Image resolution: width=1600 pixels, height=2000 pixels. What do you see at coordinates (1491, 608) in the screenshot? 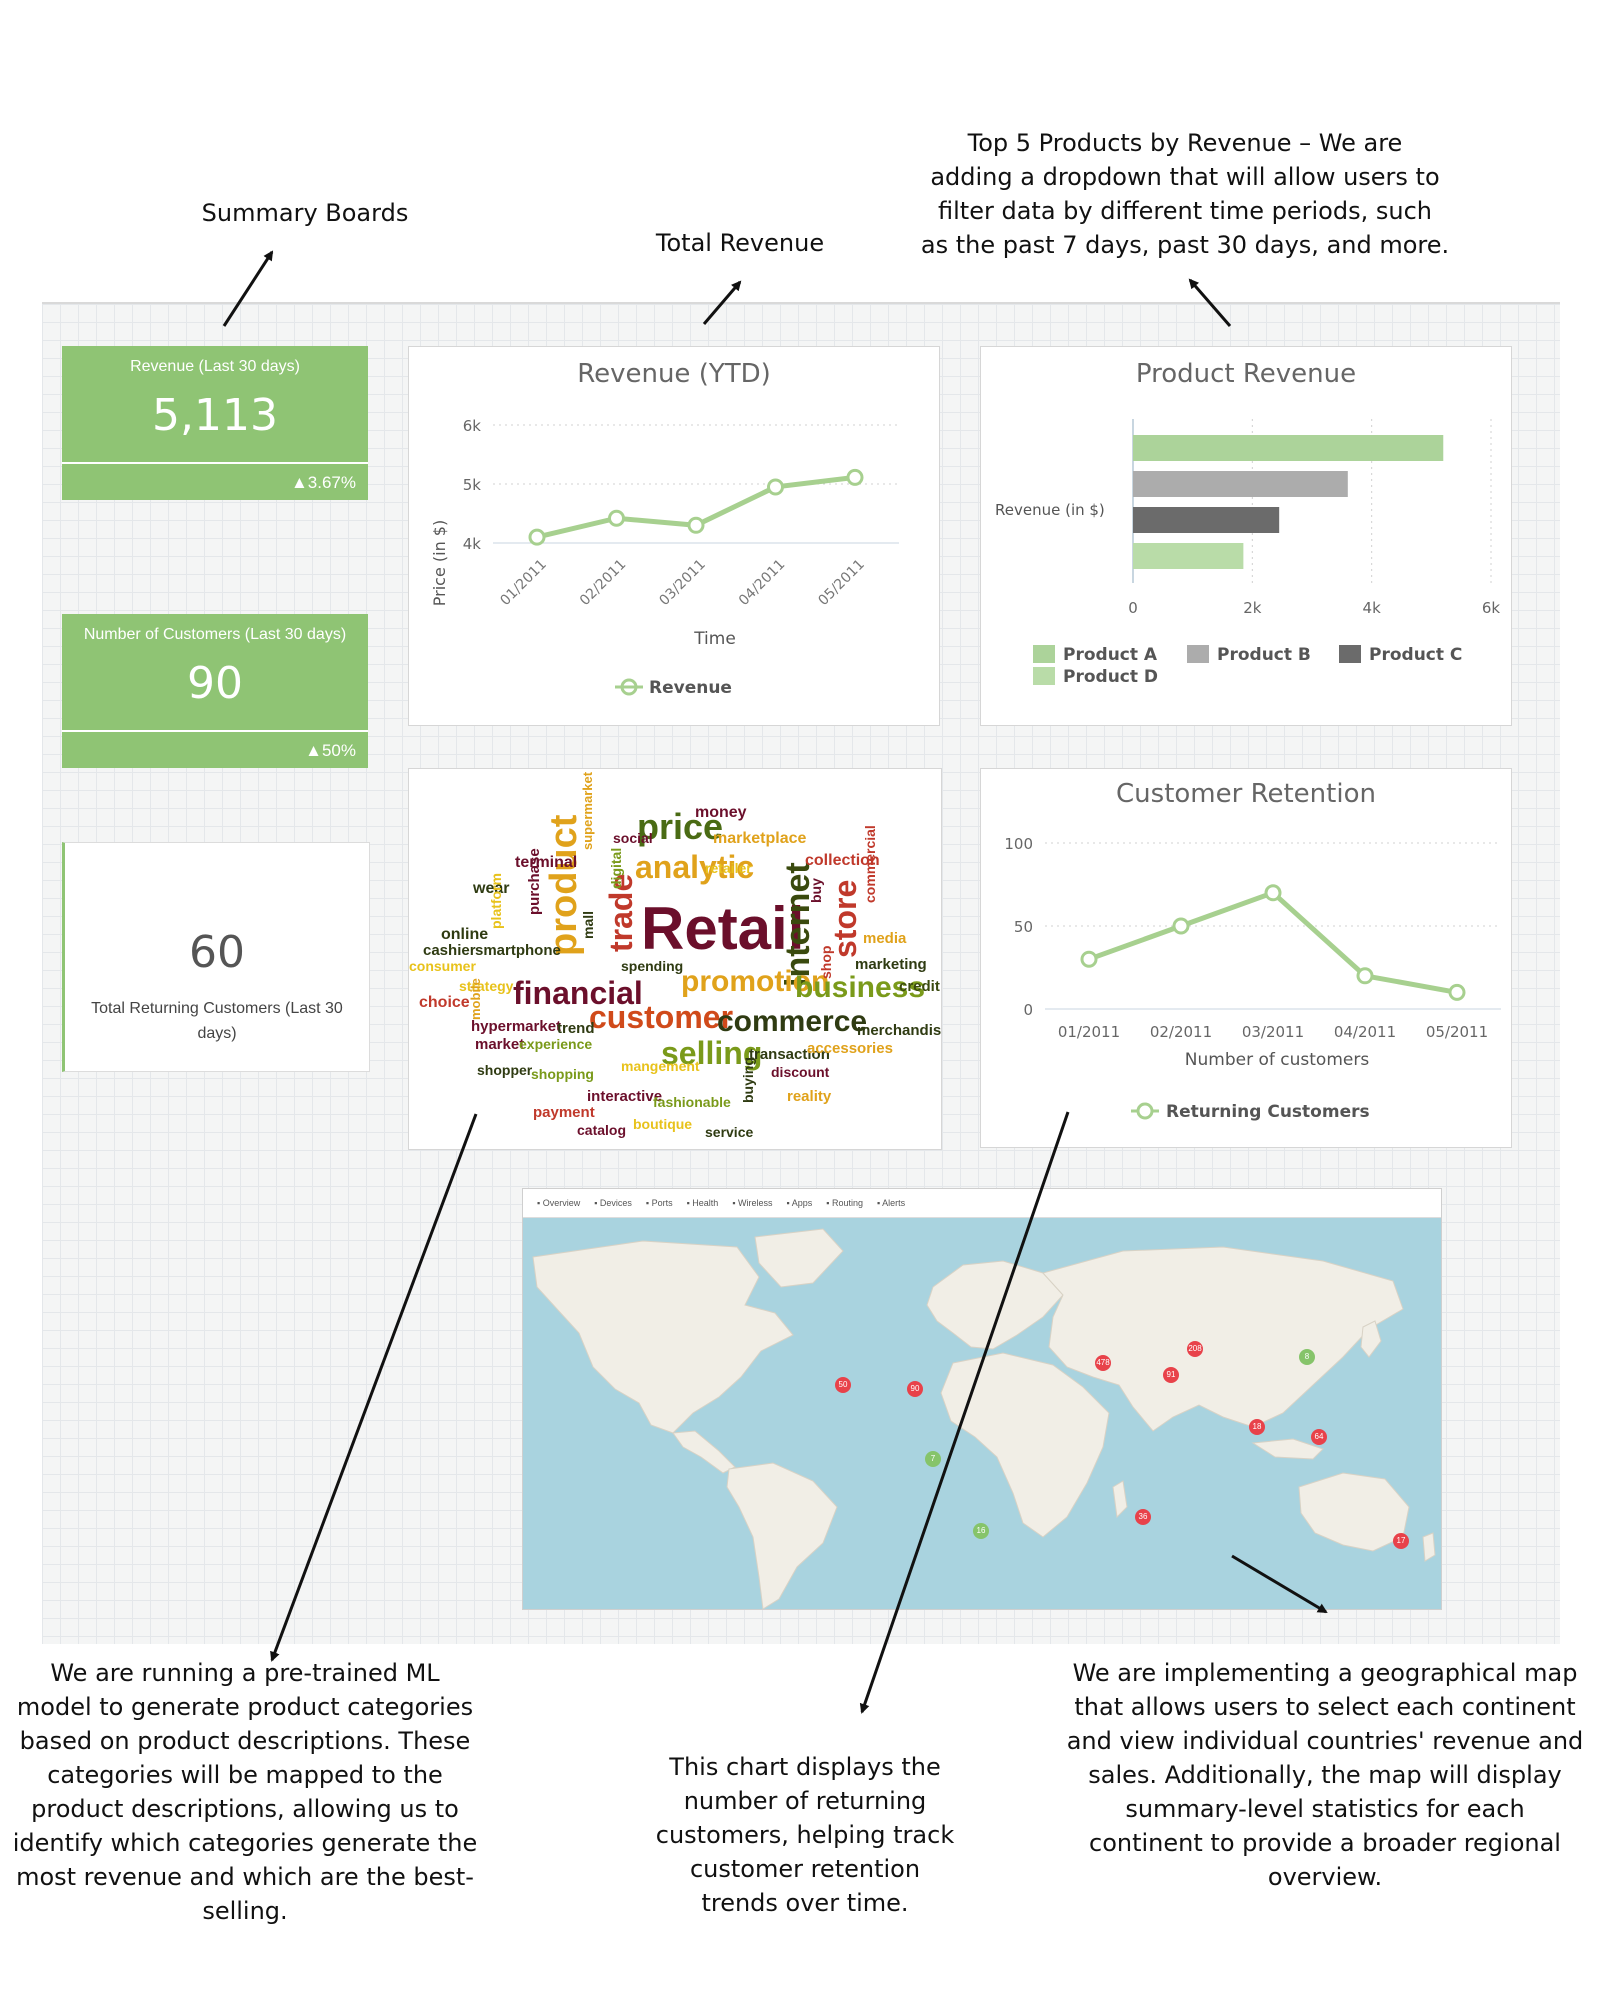
I see `x-tick-label: 6k` at bounding box center [1491, 608].